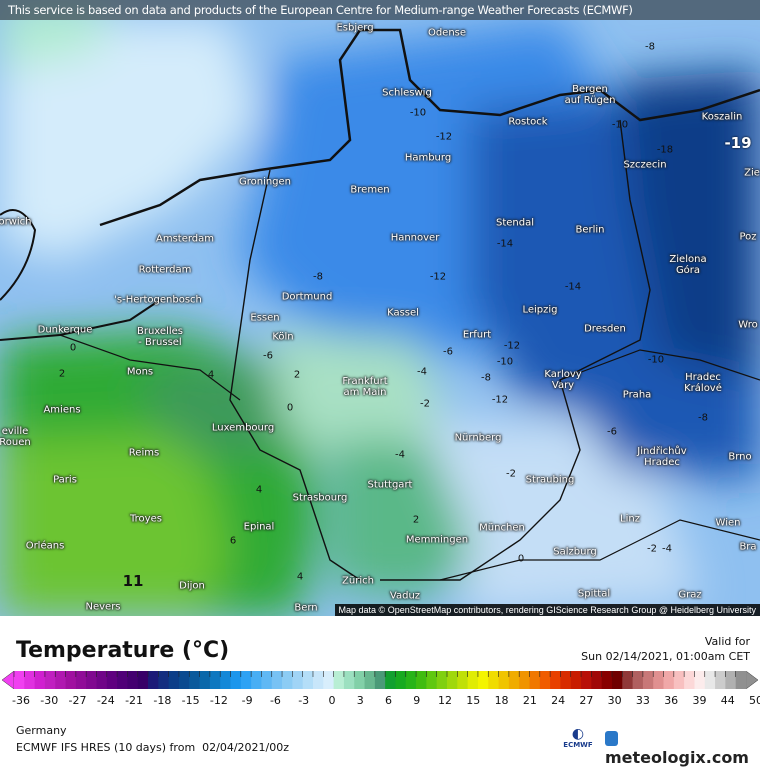  What do you see at coordinates (540, 310) in the screenshot?
I see `city-label: Leipzig` at bounding box center [540, 310].